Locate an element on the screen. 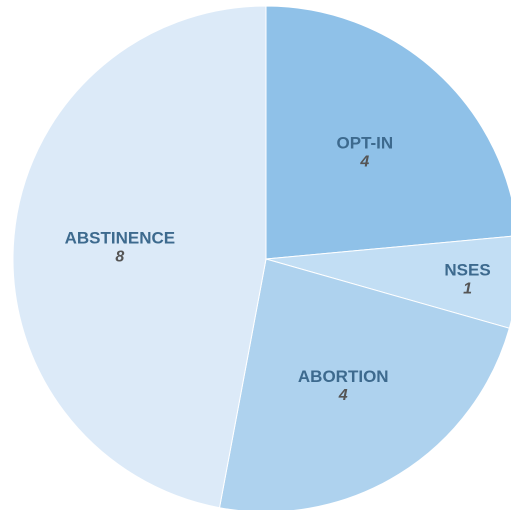 The width and height of the screenshot is (511, 510). pie-slice-value-abstinence: 8 is located at coordinates (119, 256).